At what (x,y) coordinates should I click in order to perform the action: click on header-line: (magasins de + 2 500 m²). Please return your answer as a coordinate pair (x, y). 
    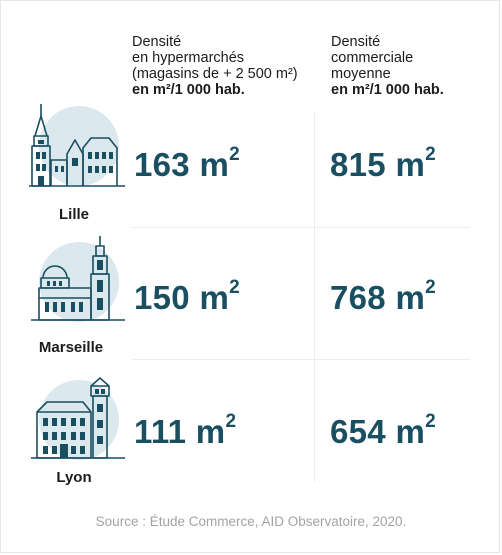
    Looking at the image, I should click on (215, 74).